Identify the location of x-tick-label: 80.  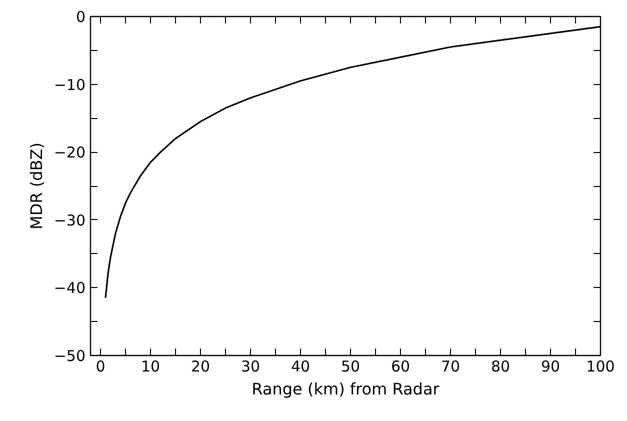
(500, 367).